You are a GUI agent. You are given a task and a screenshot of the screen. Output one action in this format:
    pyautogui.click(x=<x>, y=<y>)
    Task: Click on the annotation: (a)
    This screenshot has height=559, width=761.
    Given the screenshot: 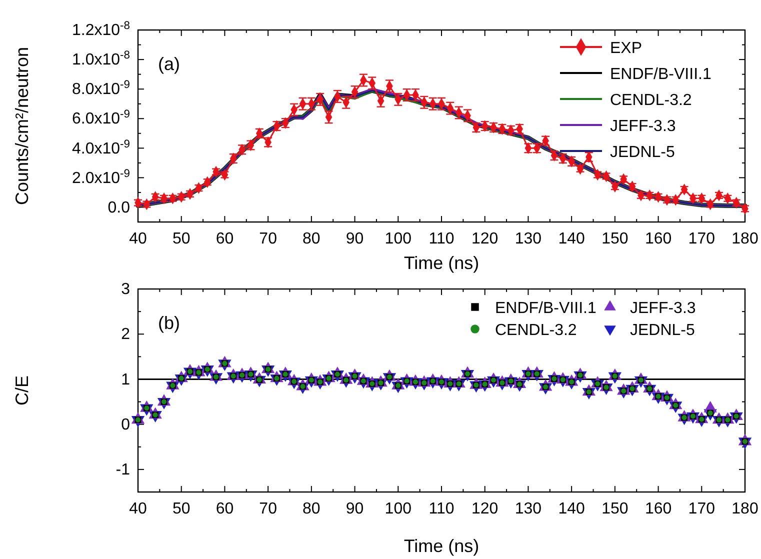 What is the action you would take?
    pyautogui.click(x=169, y=64)
    